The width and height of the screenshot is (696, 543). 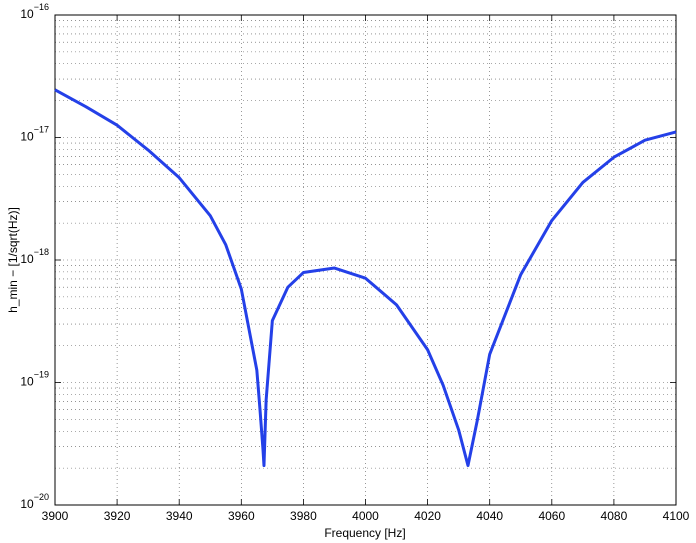 I want to click on x-tick-label: 4060, so click(x=551, y=516).